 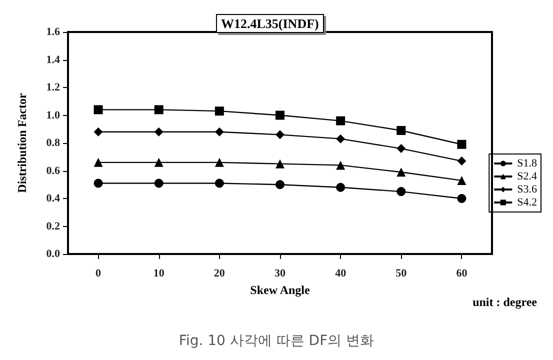 I want to click on caption: Fig. 10 사각에 따른 DF의 변화, so click(x=276, y=341).